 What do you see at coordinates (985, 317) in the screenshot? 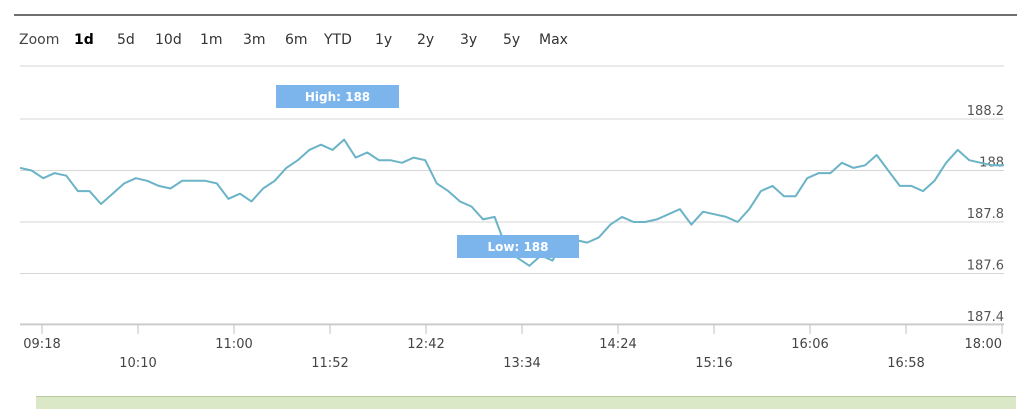
I see `y-tick-label: 187.4` at bounding box center [985, 317].